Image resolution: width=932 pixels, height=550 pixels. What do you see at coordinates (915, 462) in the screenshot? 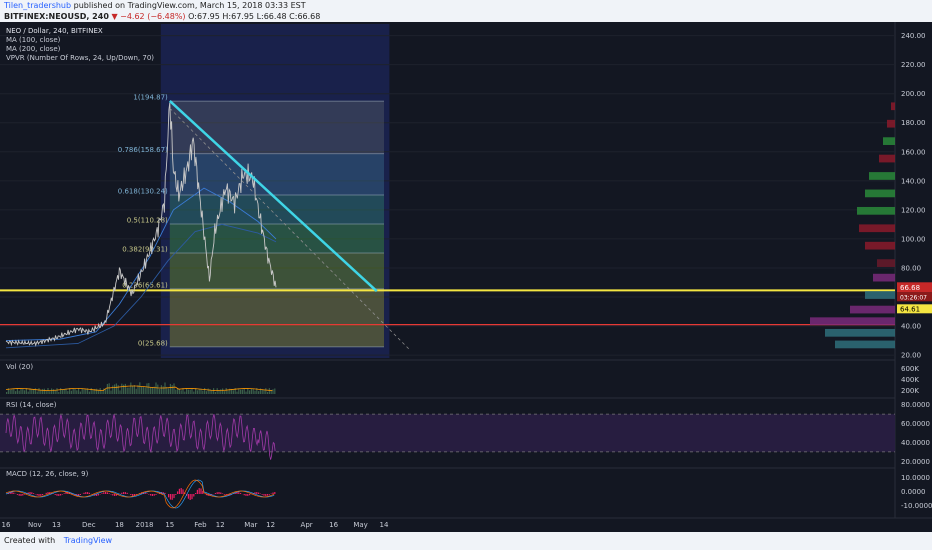
I see `rsi-tick-label: 20.0000` at bounding box center [915, 462].